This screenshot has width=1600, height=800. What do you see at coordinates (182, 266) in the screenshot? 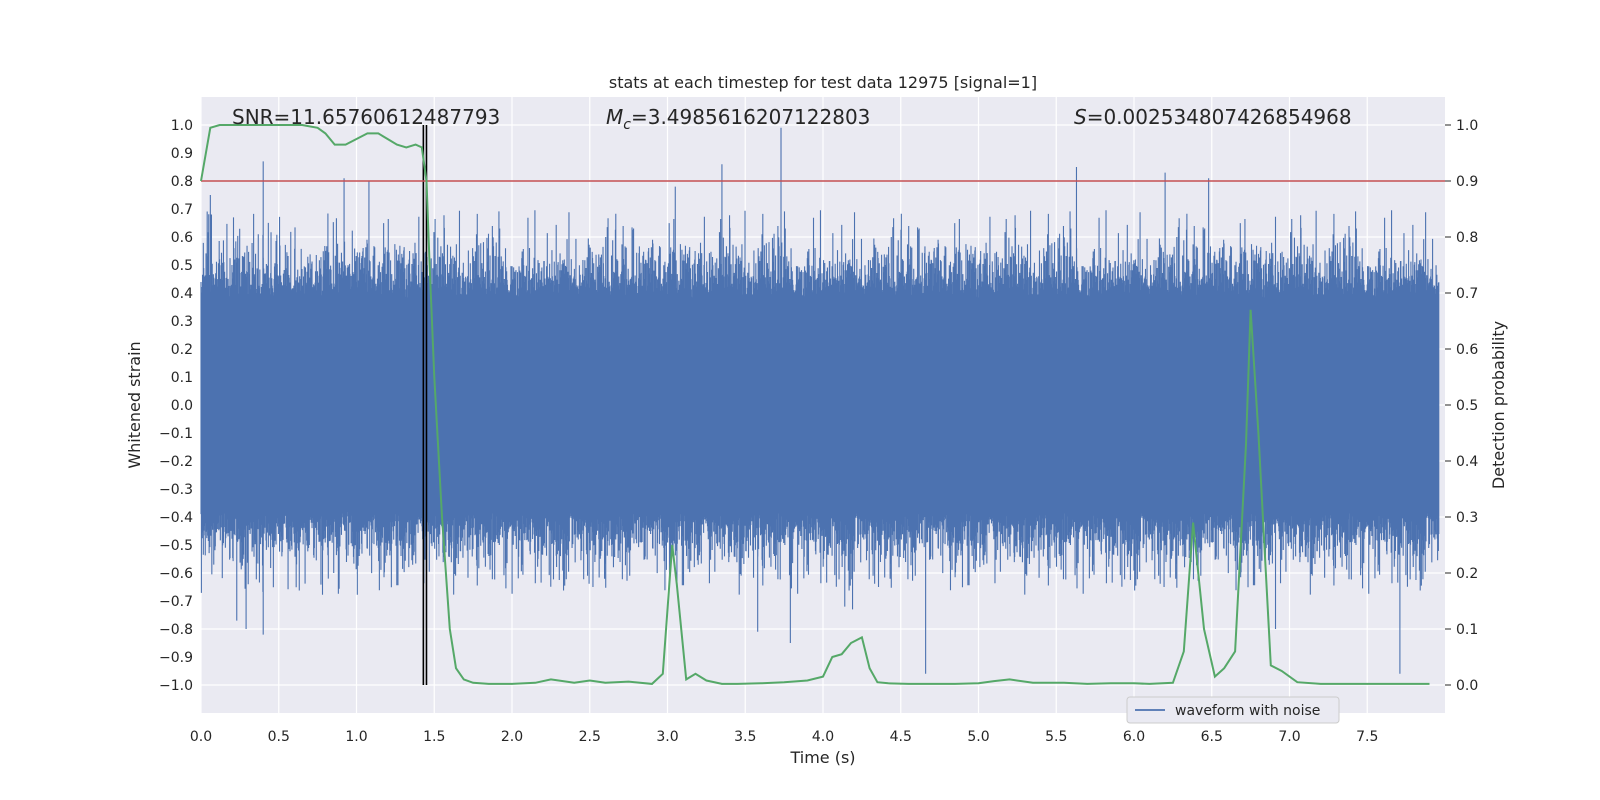
I see `y-tick-label: 0.5` at bounding box center [182, 266].